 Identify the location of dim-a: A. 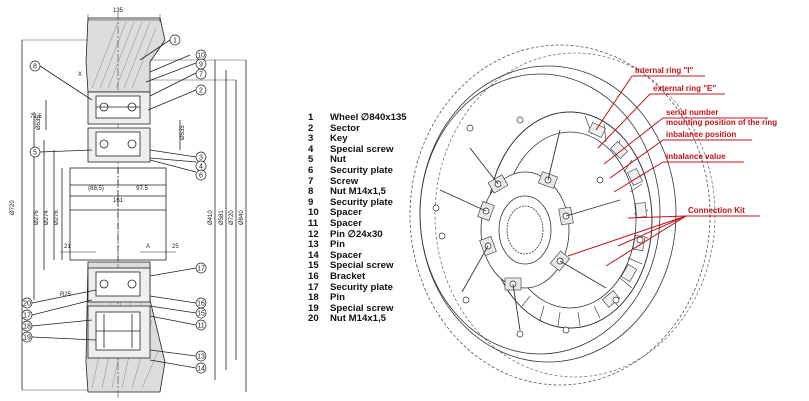
(148, 247).